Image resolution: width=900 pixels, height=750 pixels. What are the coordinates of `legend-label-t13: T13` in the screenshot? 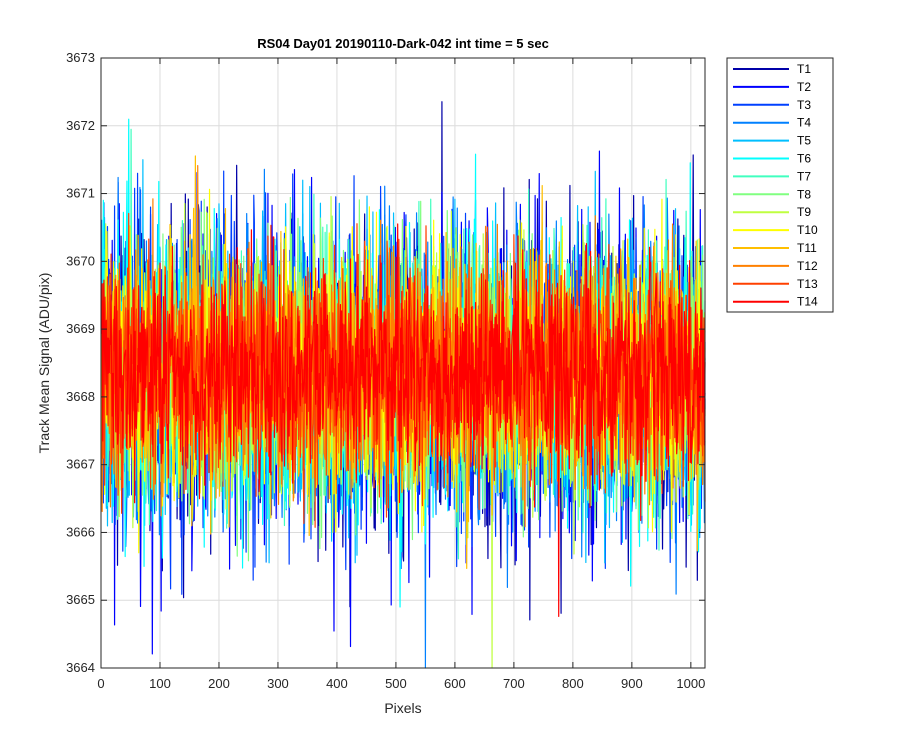 It's located at (807, 284).